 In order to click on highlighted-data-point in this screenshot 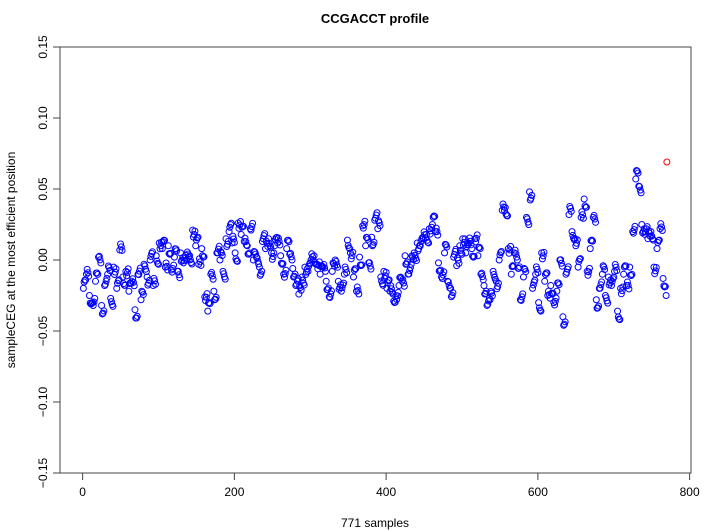, I will do `click(667, 162)`.